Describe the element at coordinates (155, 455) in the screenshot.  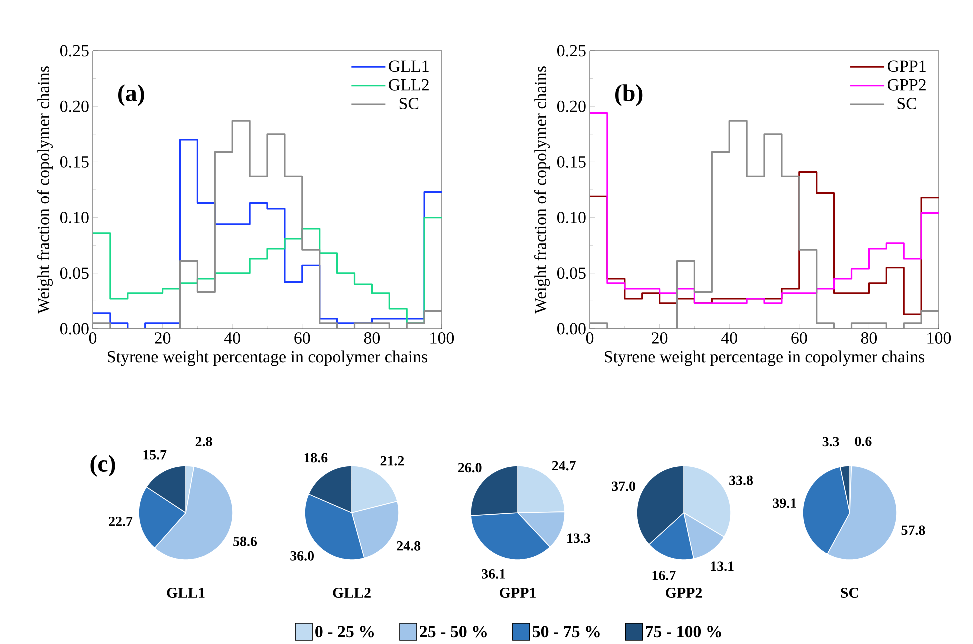
I see `data-label: 15.7` at that location.